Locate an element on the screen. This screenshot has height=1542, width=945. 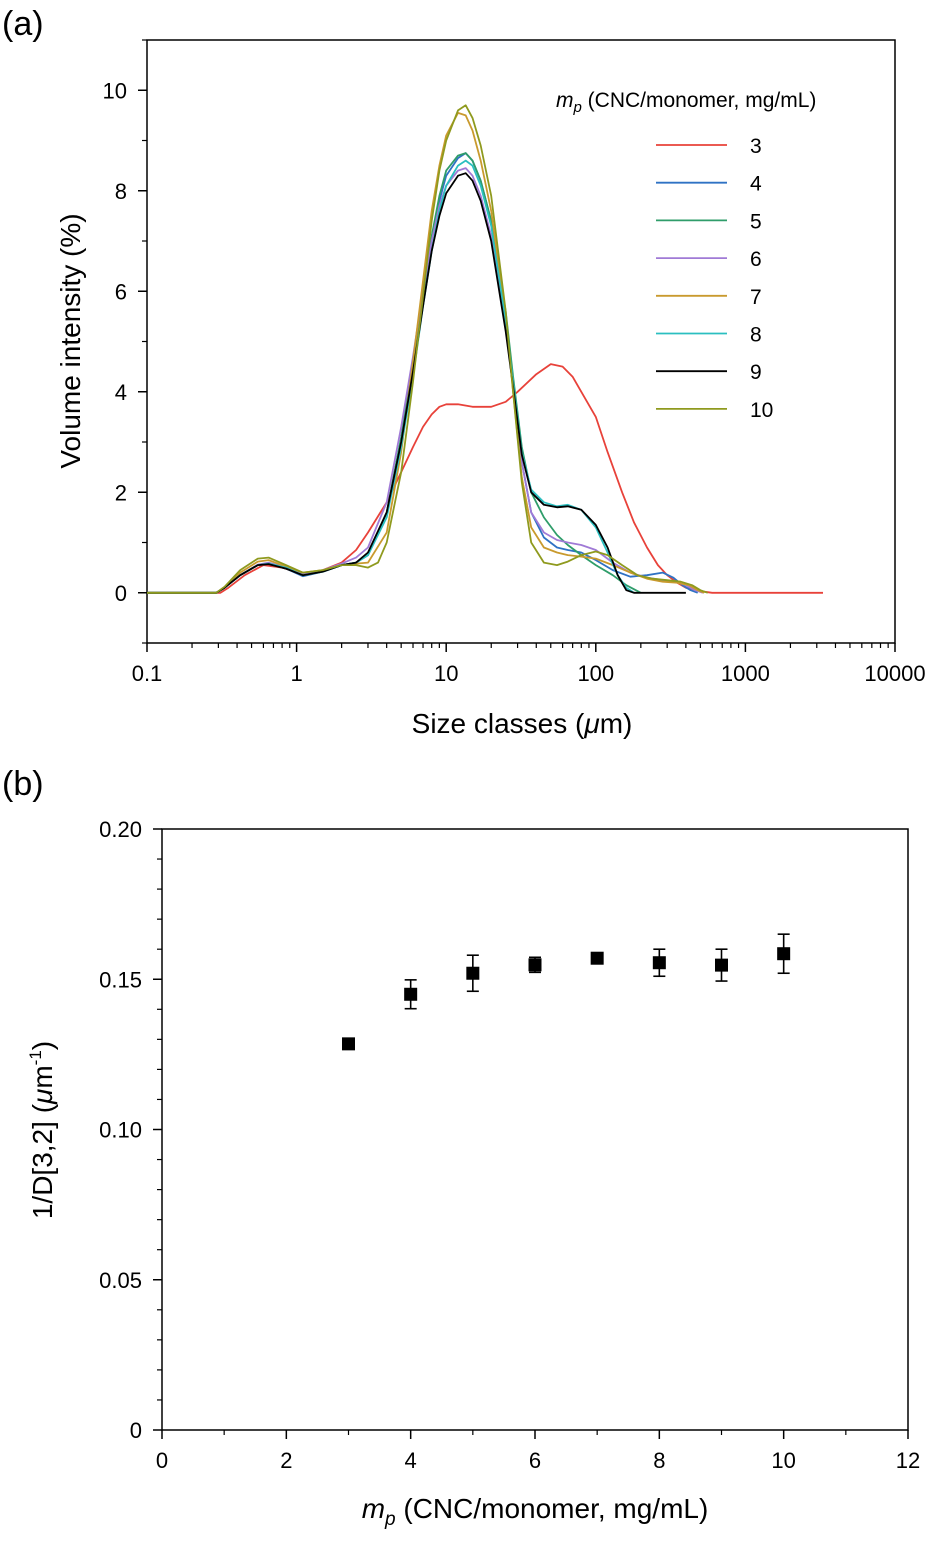
x-tick-label-a: 100 is located at coordinates (595, 673).